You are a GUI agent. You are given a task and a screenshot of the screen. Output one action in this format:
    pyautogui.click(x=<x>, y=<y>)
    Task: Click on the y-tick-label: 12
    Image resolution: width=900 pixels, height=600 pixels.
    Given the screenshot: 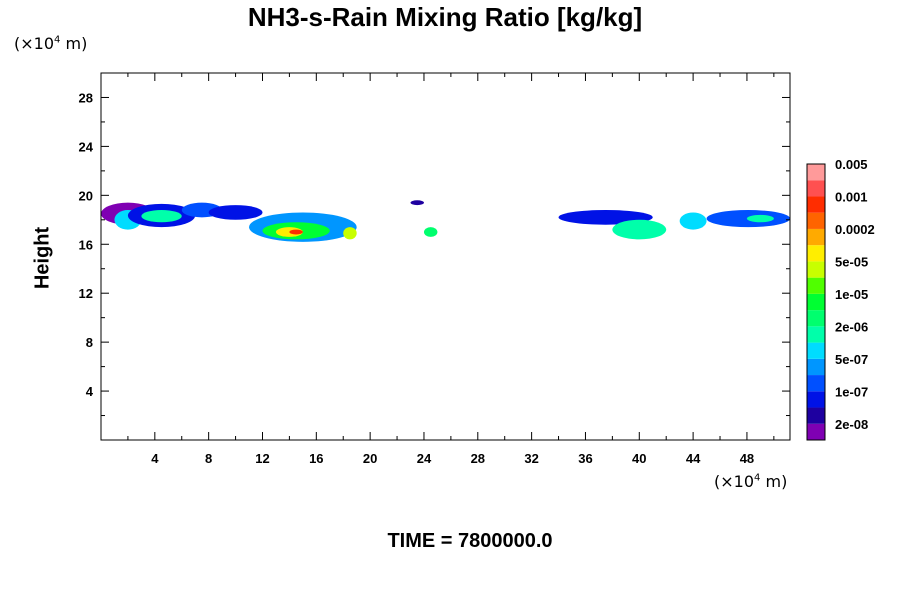 What is the action you would take?
    pyautogui.click(x=86, y=293)
    